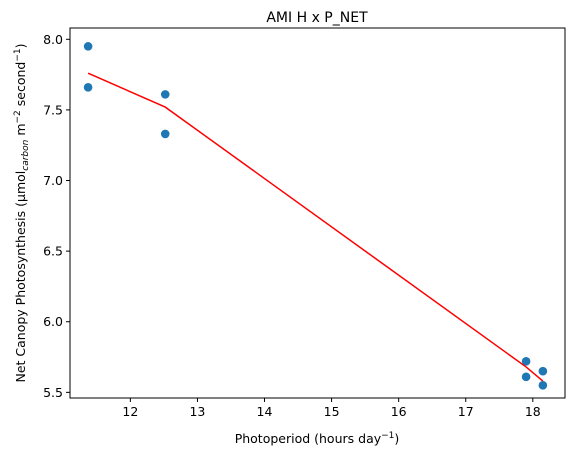 Image resolution: width=575 pixels, height=460 pixels. What do you see at coordinates (53, 321) in the screenshot?
I see `y-tick-label: 6.0` at bounding box center [53, 321].